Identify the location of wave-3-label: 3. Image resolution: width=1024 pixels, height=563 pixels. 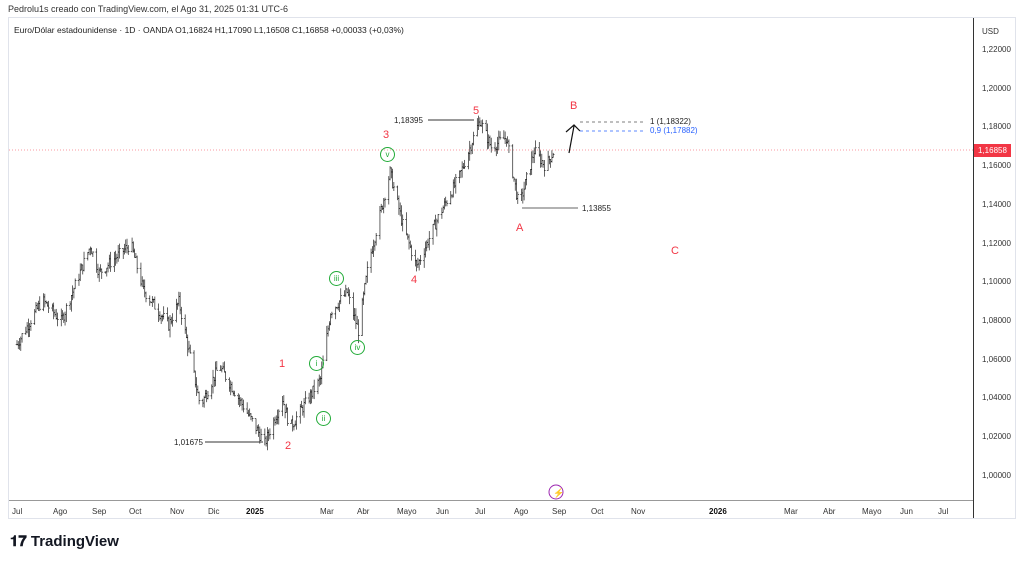
(386, 135).